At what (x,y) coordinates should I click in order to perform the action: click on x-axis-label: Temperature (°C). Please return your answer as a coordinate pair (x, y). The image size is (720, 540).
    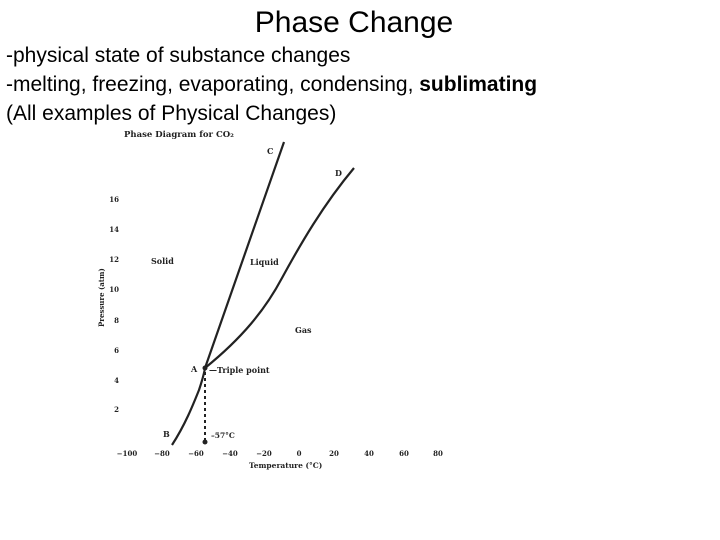
    Looking at the image, I should click on (285, 465).